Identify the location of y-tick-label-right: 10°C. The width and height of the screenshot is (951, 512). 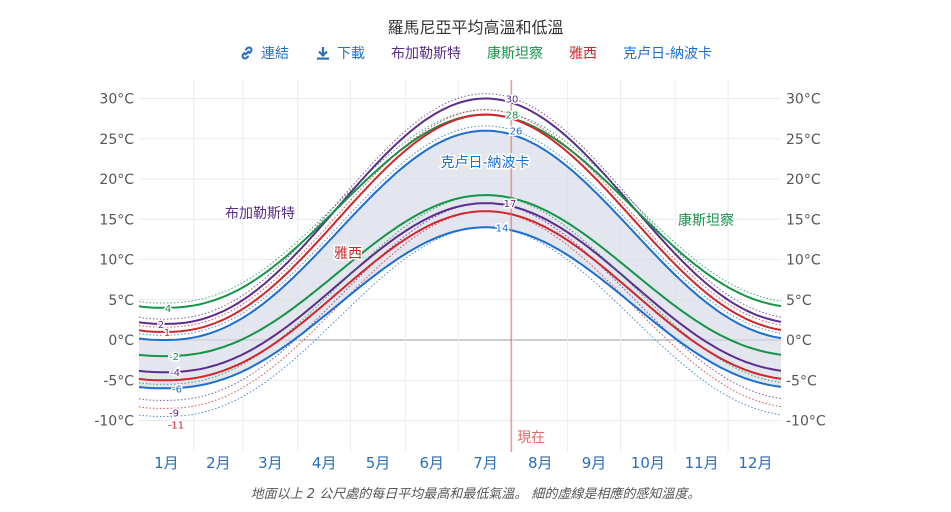
(803, 261).